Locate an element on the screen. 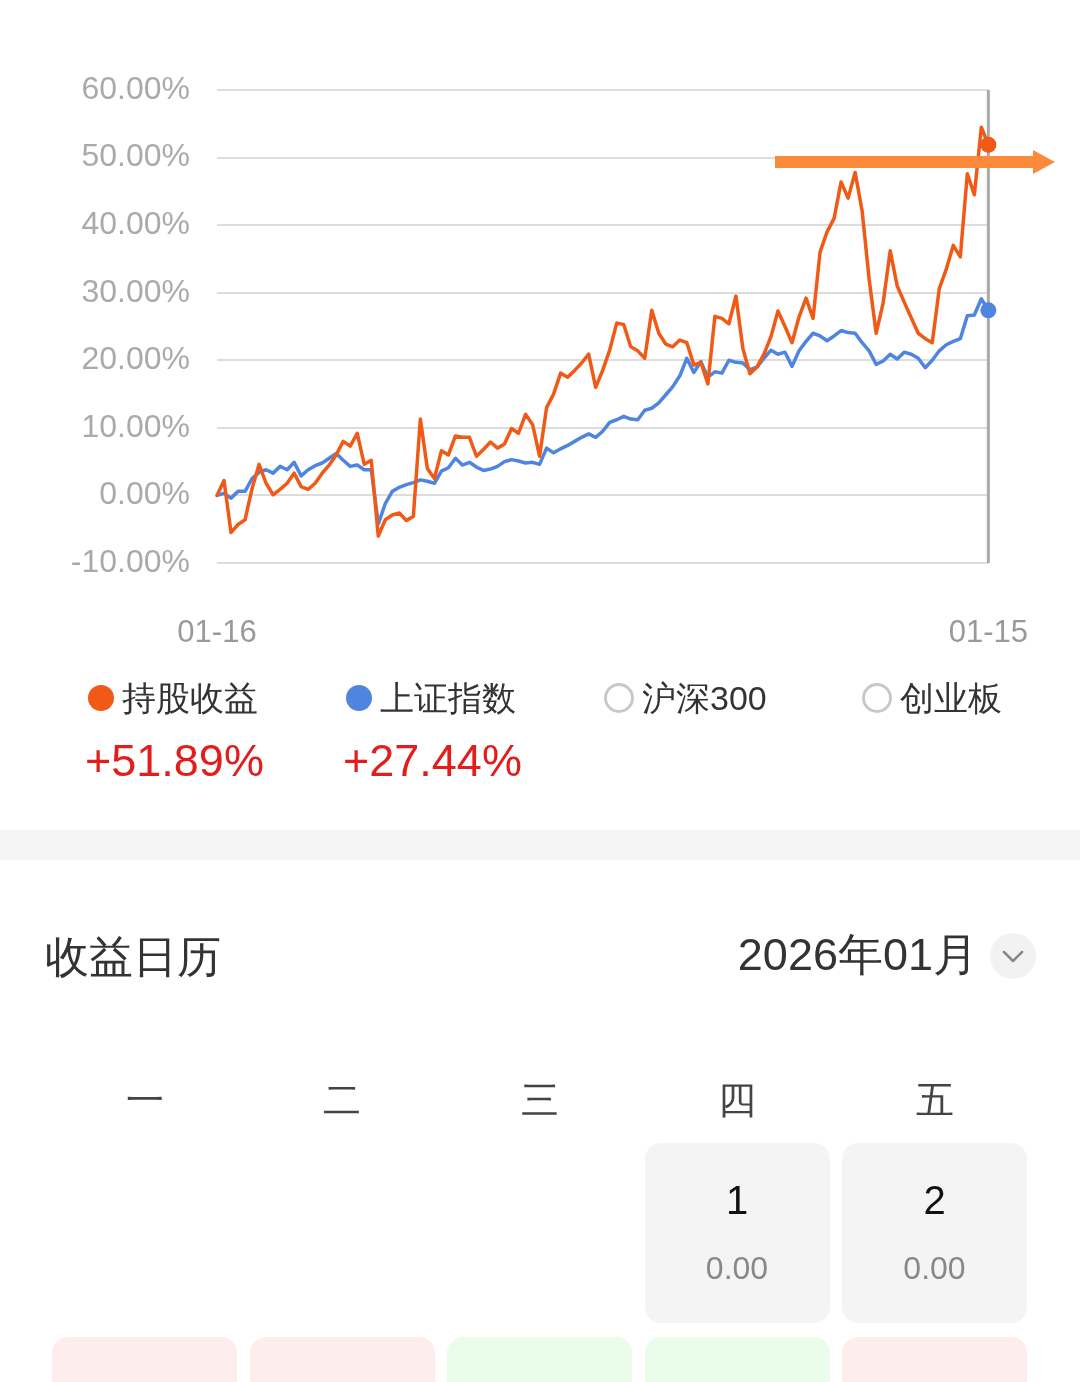 The image size is (1080, 1382). legend-label: 持股收益 is located at coordinates (190, 698).